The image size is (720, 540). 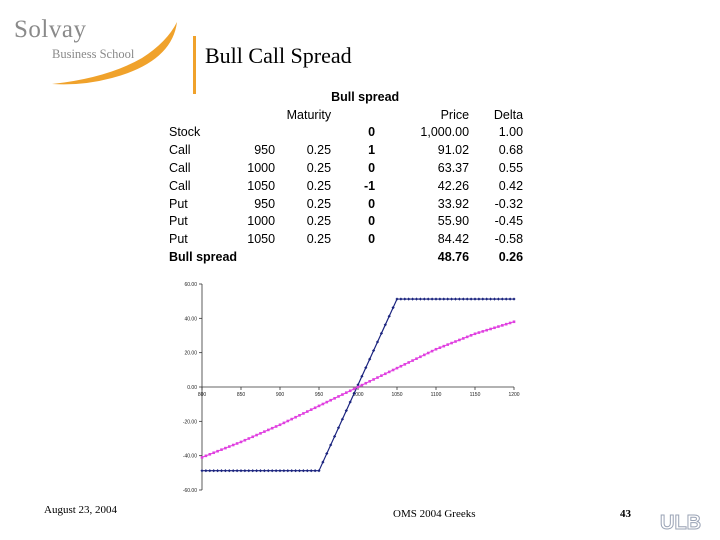 What do you see at coordinates (344, 150) in the screenshot?
I see `table-row: Call 950 0.25 1 91.02 0.68` at bounding box center [344, 150].